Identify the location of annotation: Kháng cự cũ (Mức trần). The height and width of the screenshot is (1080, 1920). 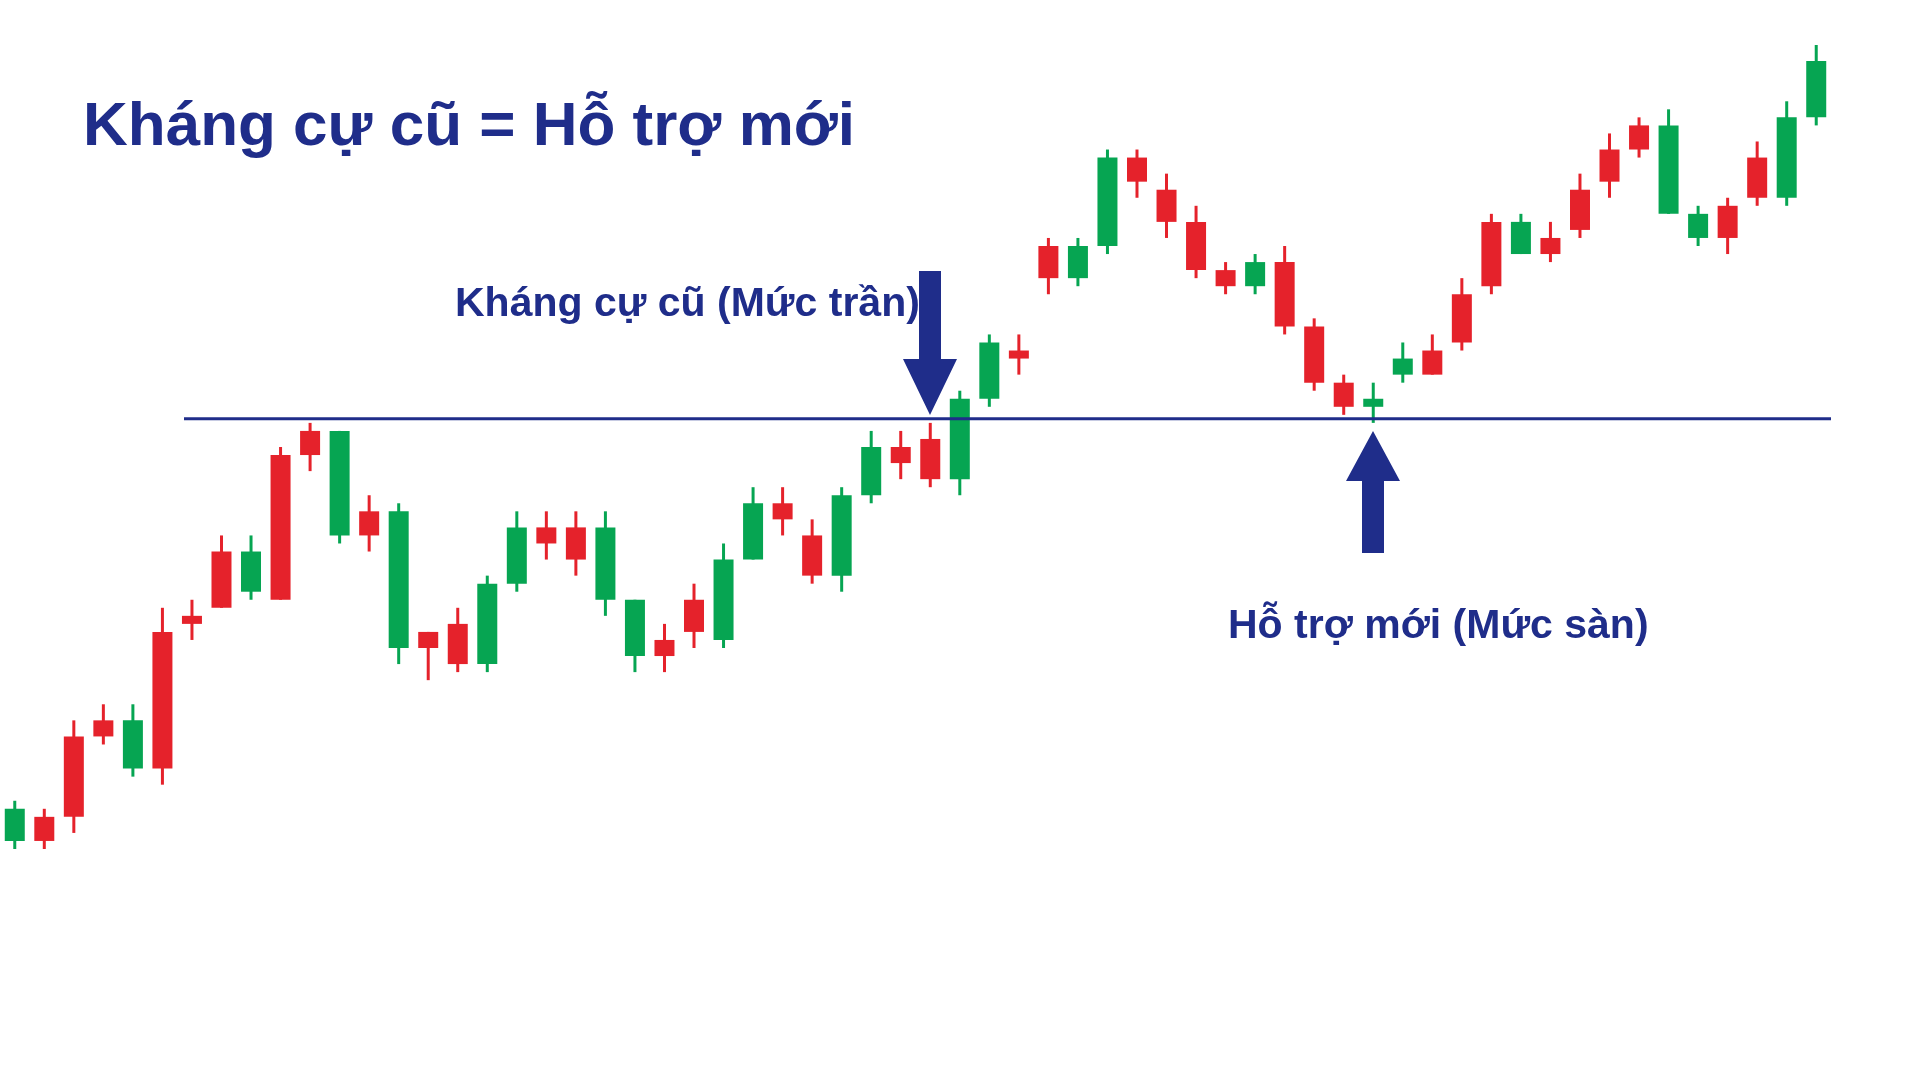
(687, 302).